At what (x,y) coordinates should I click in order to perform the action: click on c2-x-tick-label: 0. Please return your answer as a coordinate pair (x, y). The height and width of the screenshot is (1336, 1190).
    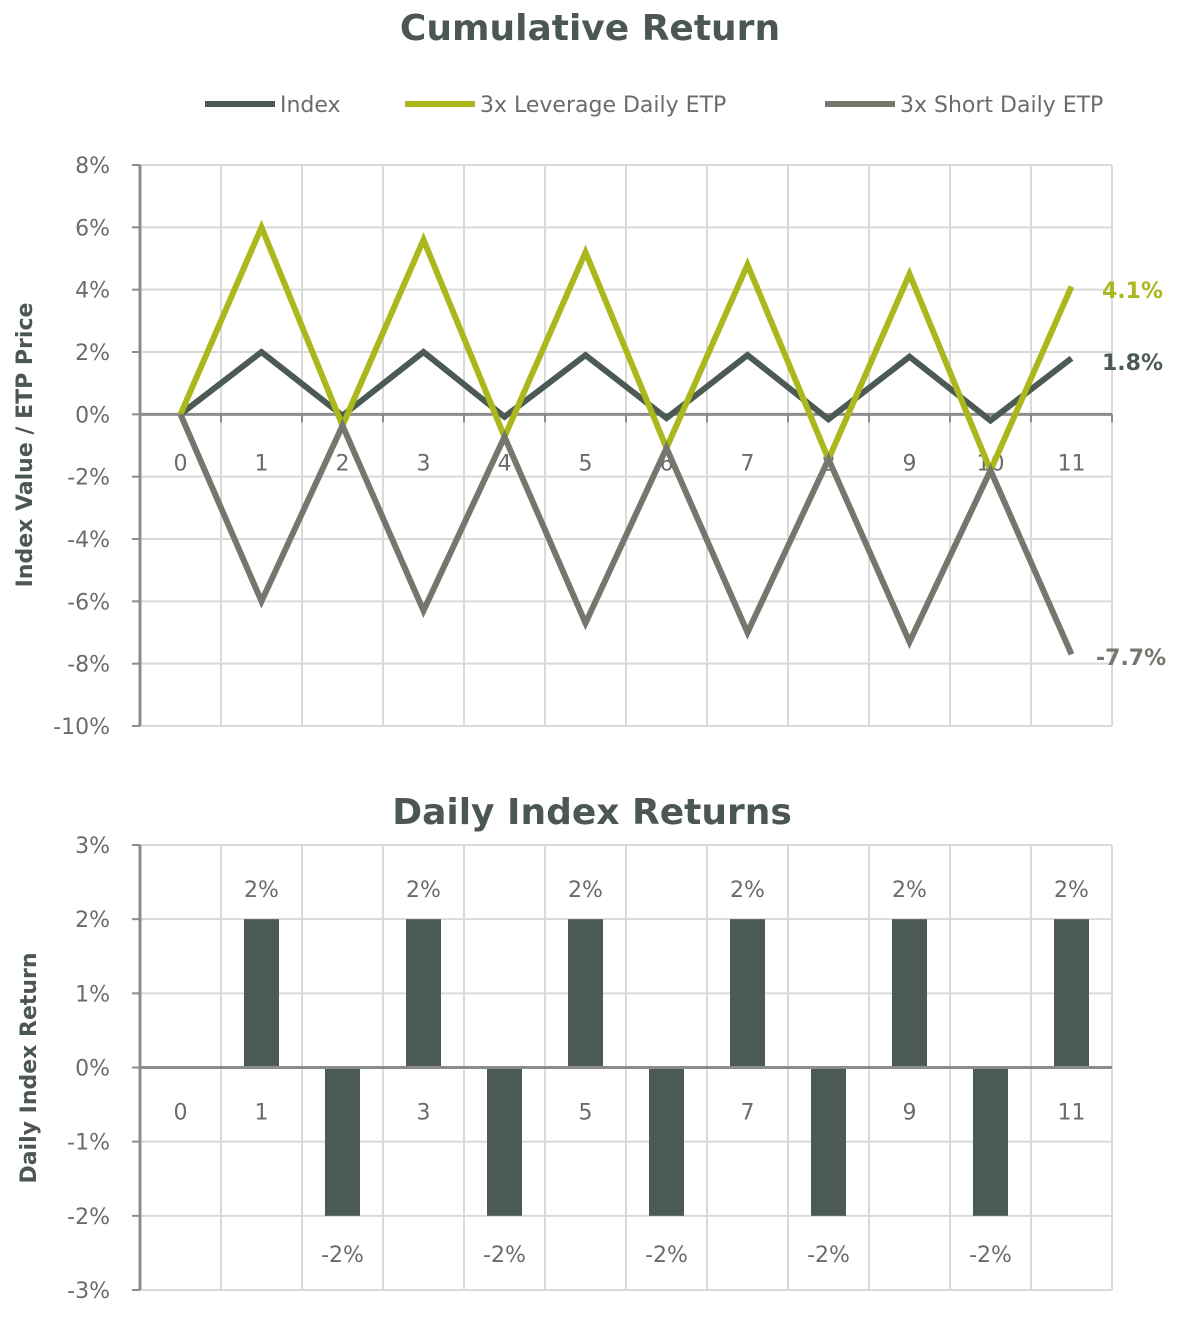
    Looking at the image, I should click on (181, 1113).